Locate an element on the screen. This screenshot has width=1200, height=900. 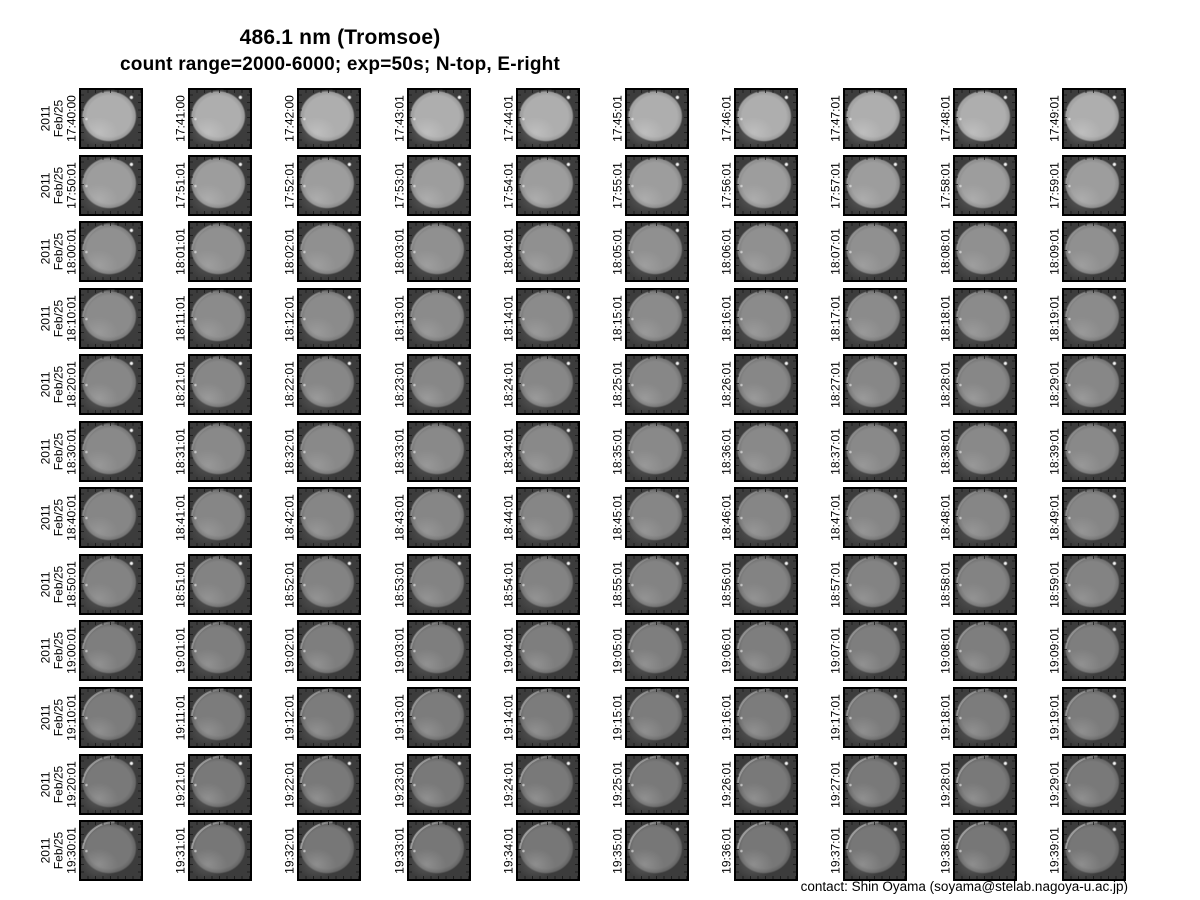
cell-time-label: 18:58:01 is located at coordinates (945, 584).